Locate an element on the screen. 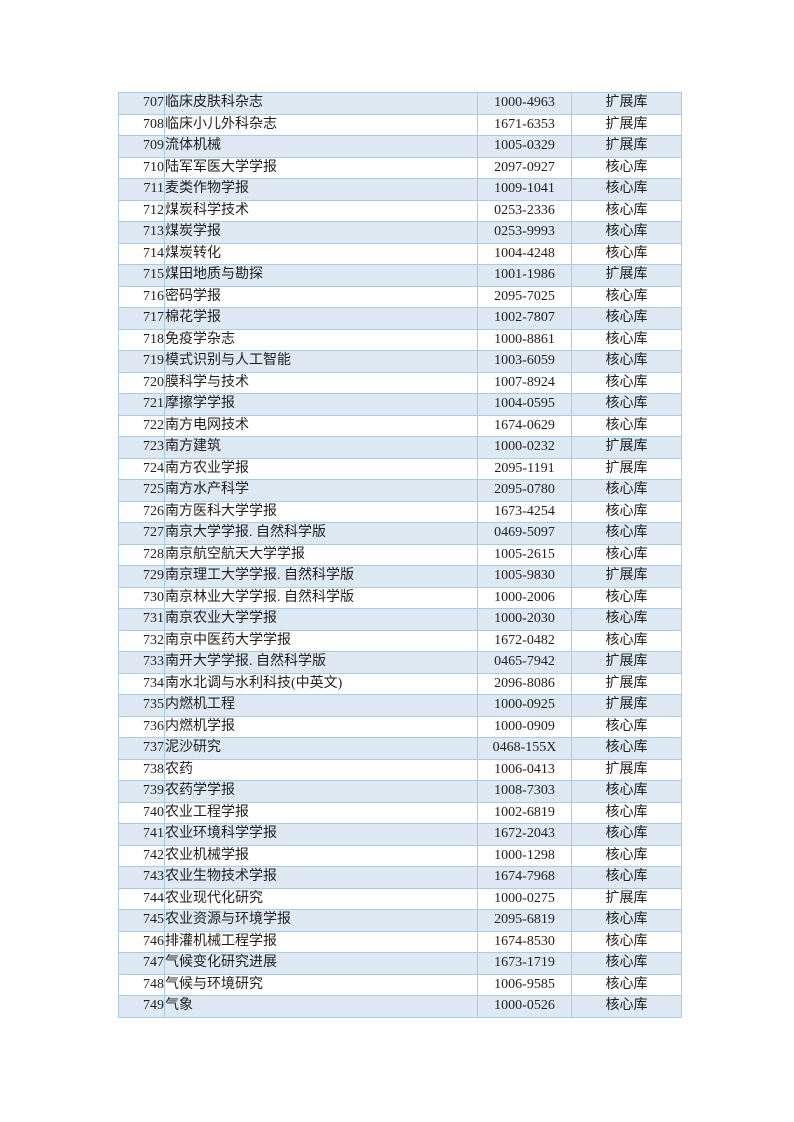  cell-no: 719 is located at coordinates (141, 361).